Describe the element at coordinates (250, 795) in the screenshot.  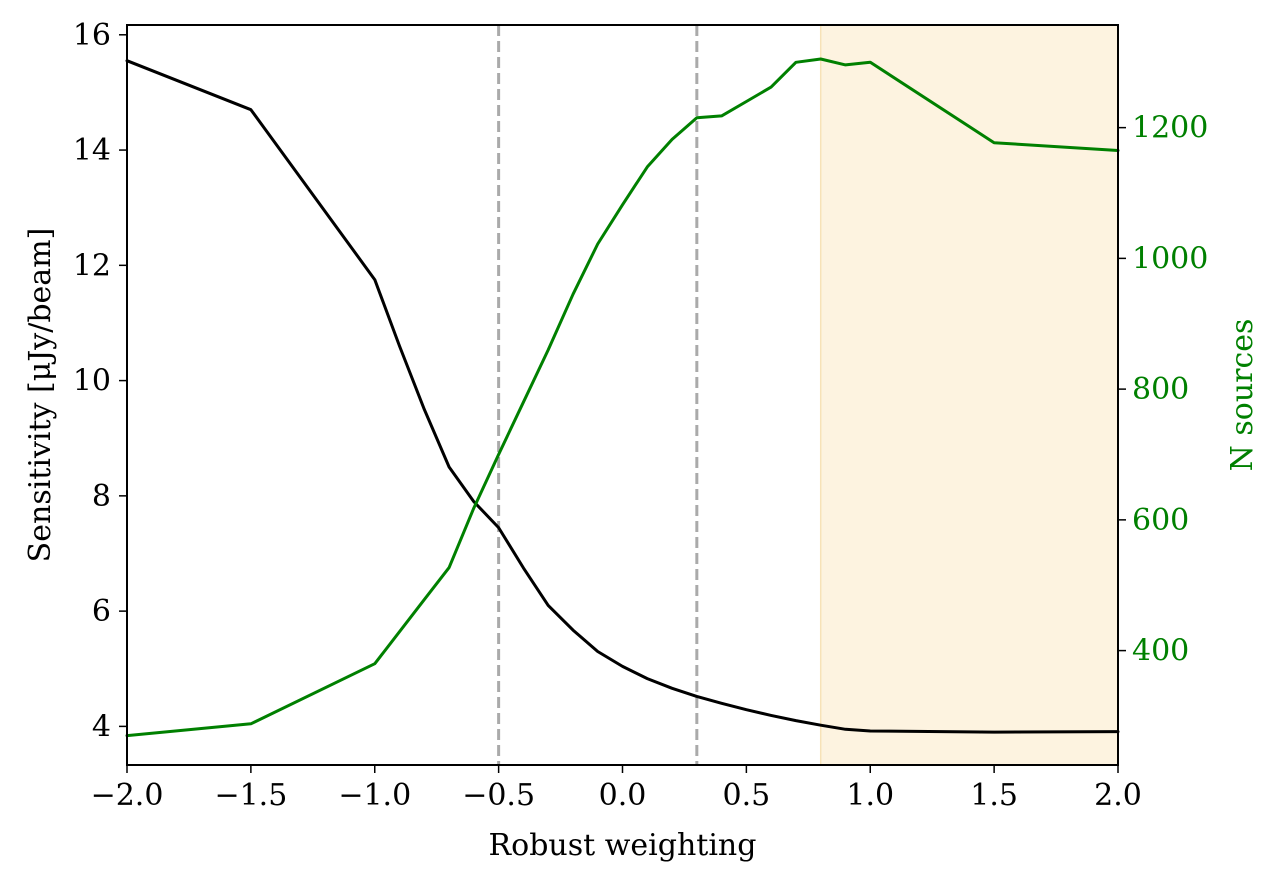
I see `x-tick-label: −1.5` at that location.